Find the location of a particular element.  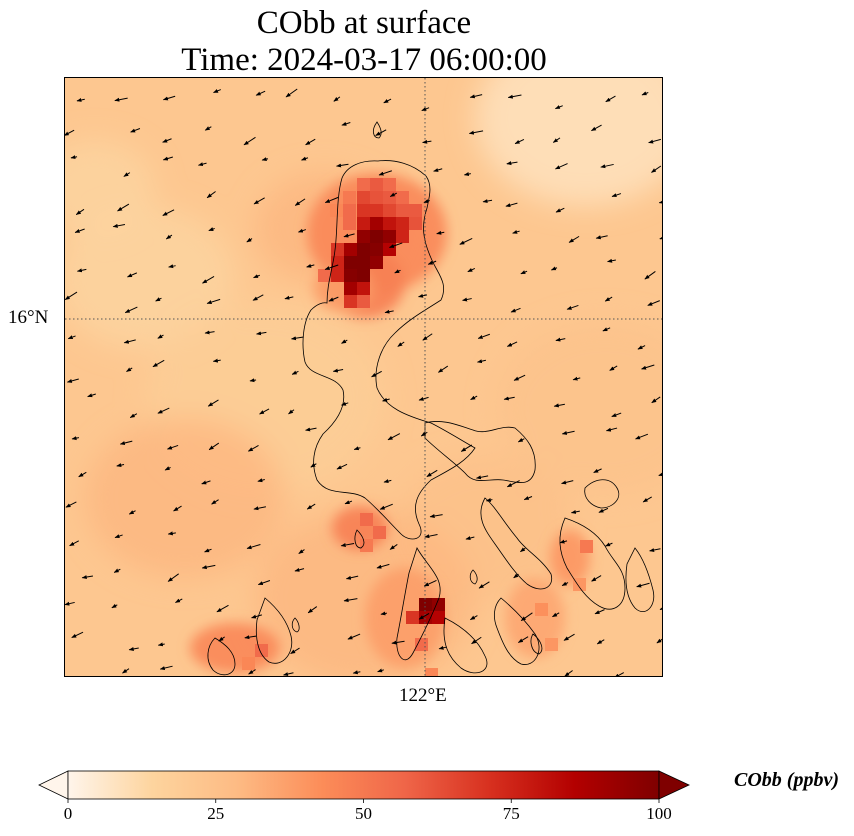

colorbar-extend-min is located at coordinates (53, 785).